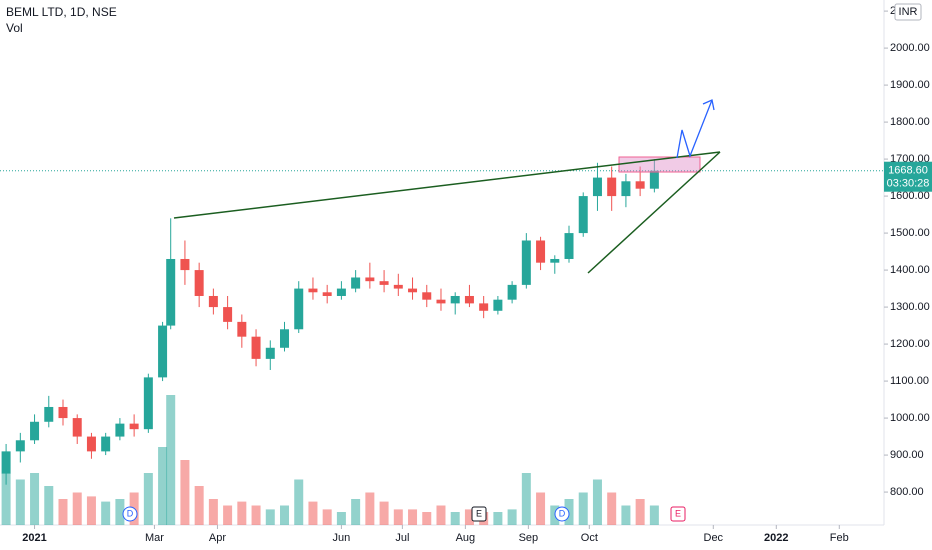  Describe the element at coordinates (217, 538) in the screenshot. I see `x-tick-label: Apr` at that location.